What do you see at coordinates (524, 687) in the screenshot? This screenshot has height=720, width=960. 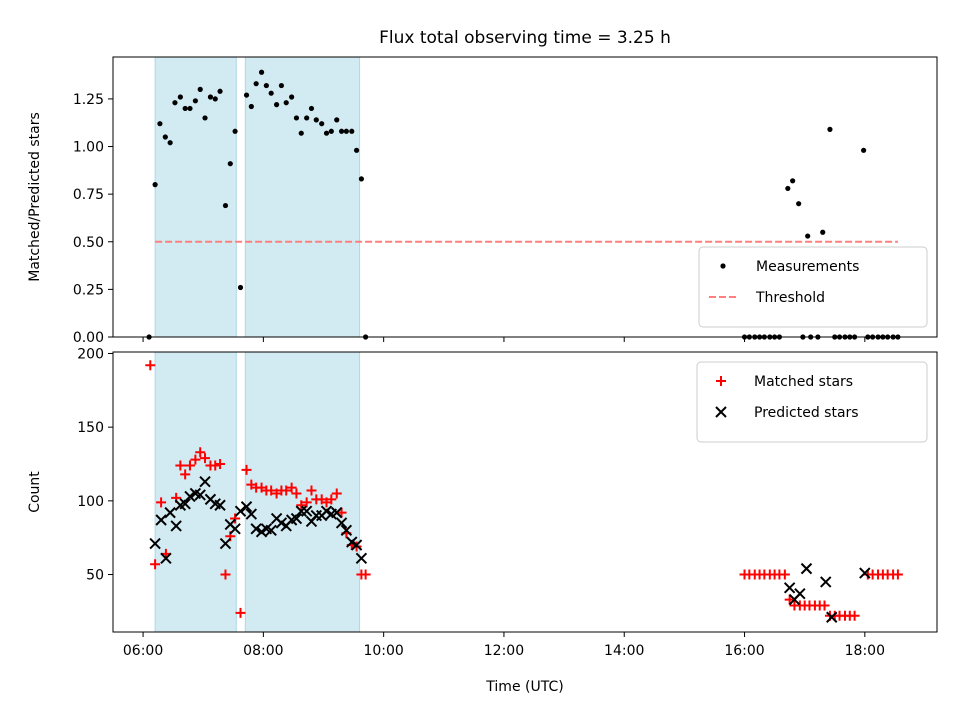 I see `x-axis-label: Time (UTC)` at bounding box center [524, 687].